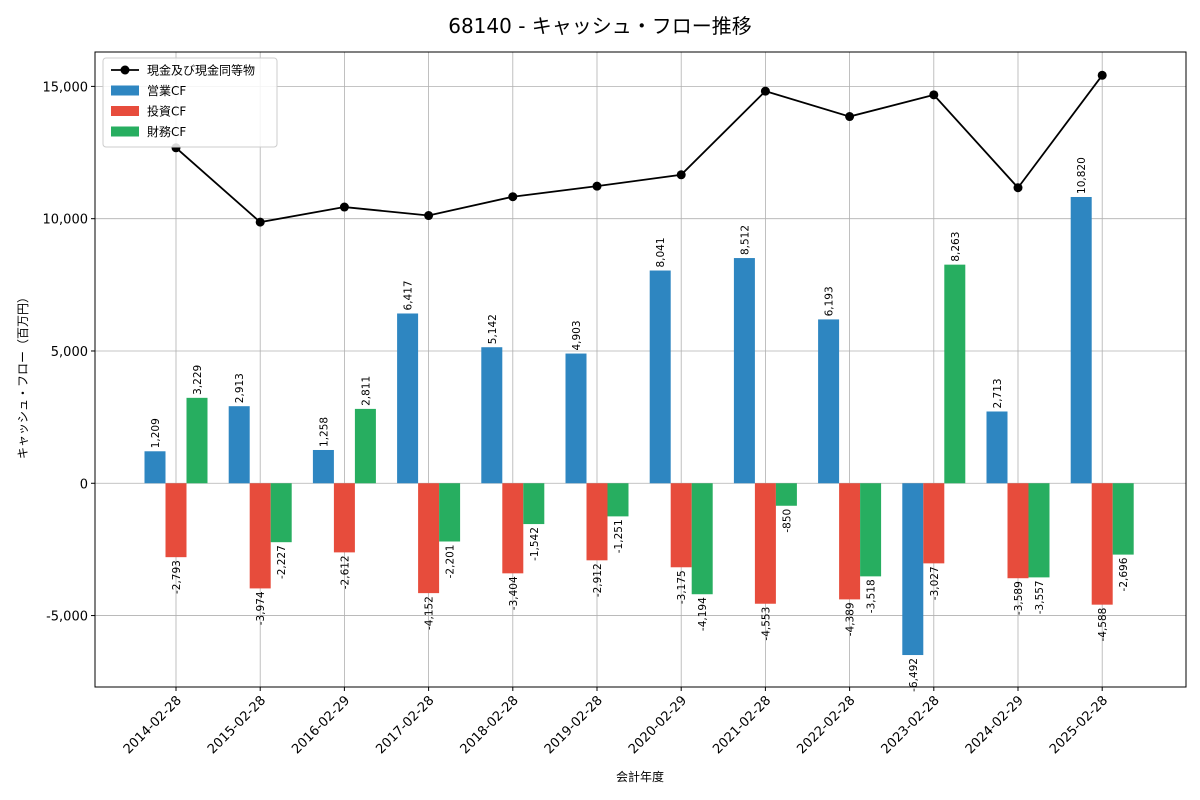 The width and height of the screenshot is (1200, 800). I want to click on data-label: -2,201, so click(451, 562).